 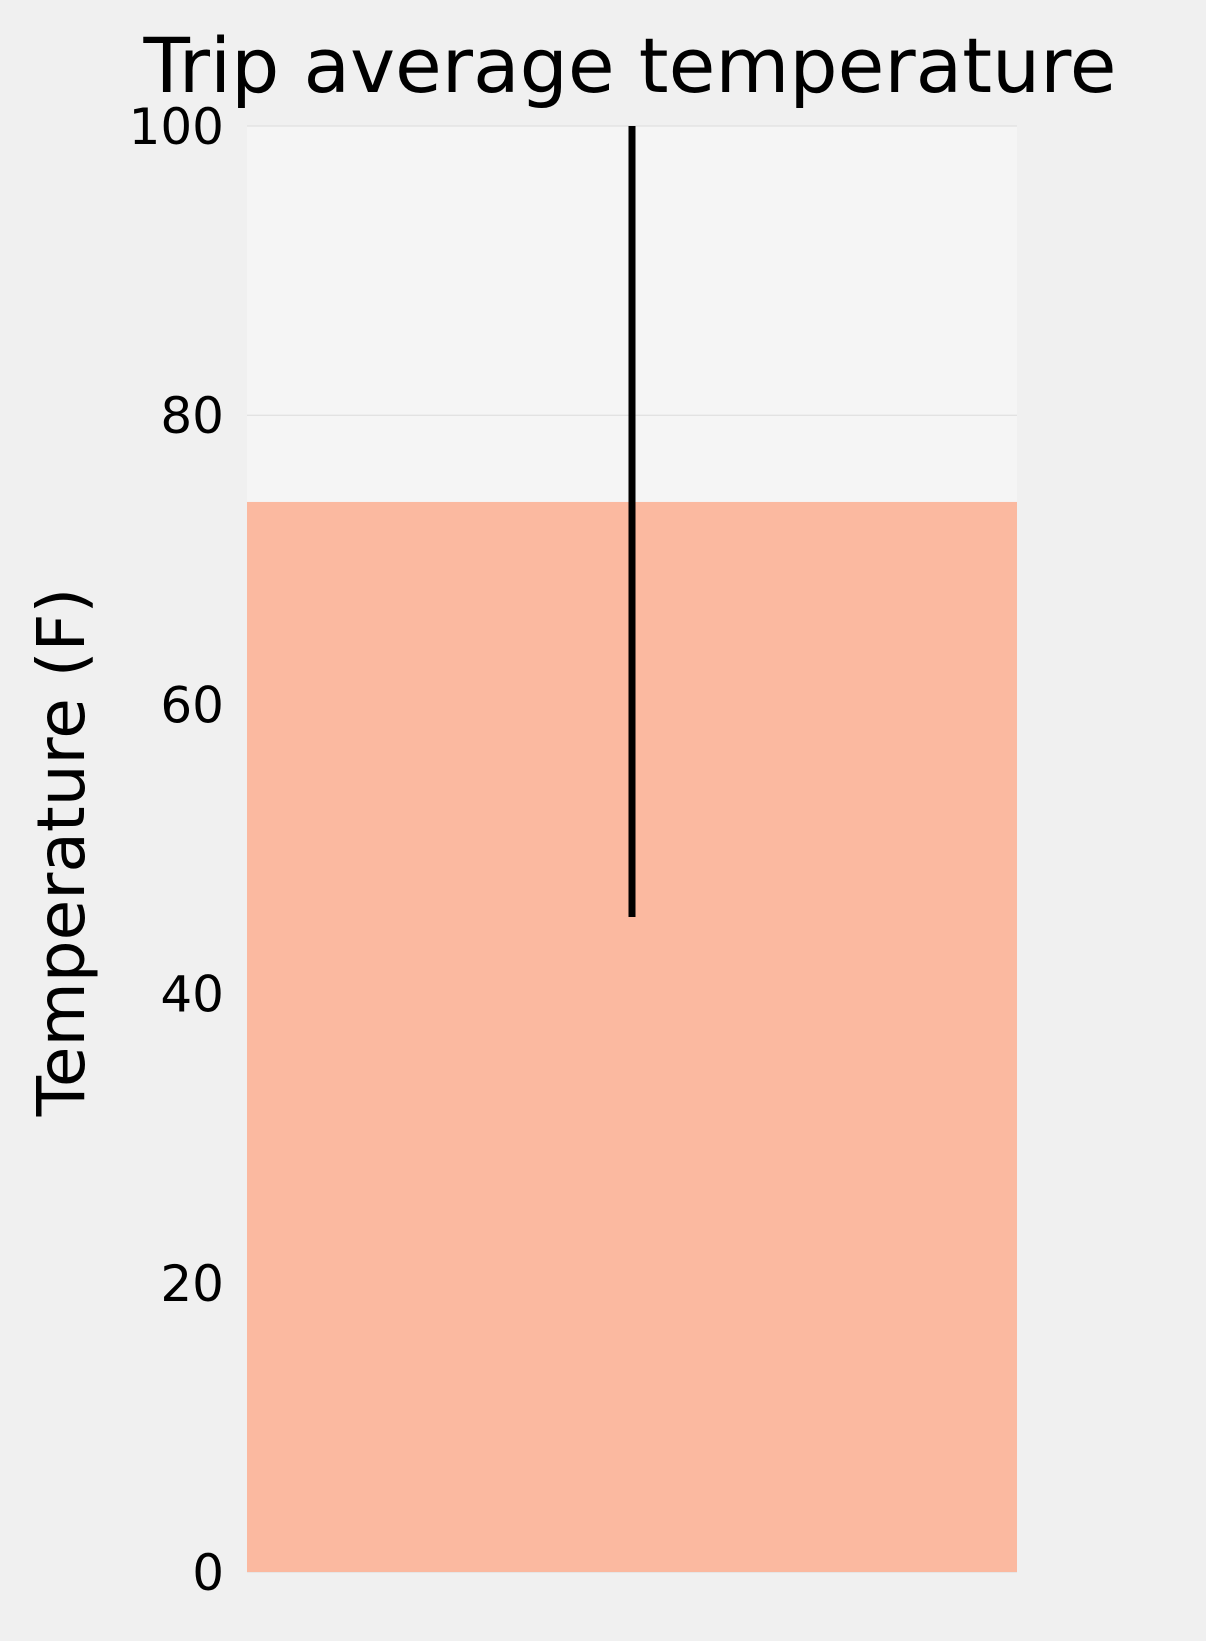 What do you see at coordinates (192, 995) in the screenshot?
I see `y-tick-label: 40` at bounding box center [192, 995].